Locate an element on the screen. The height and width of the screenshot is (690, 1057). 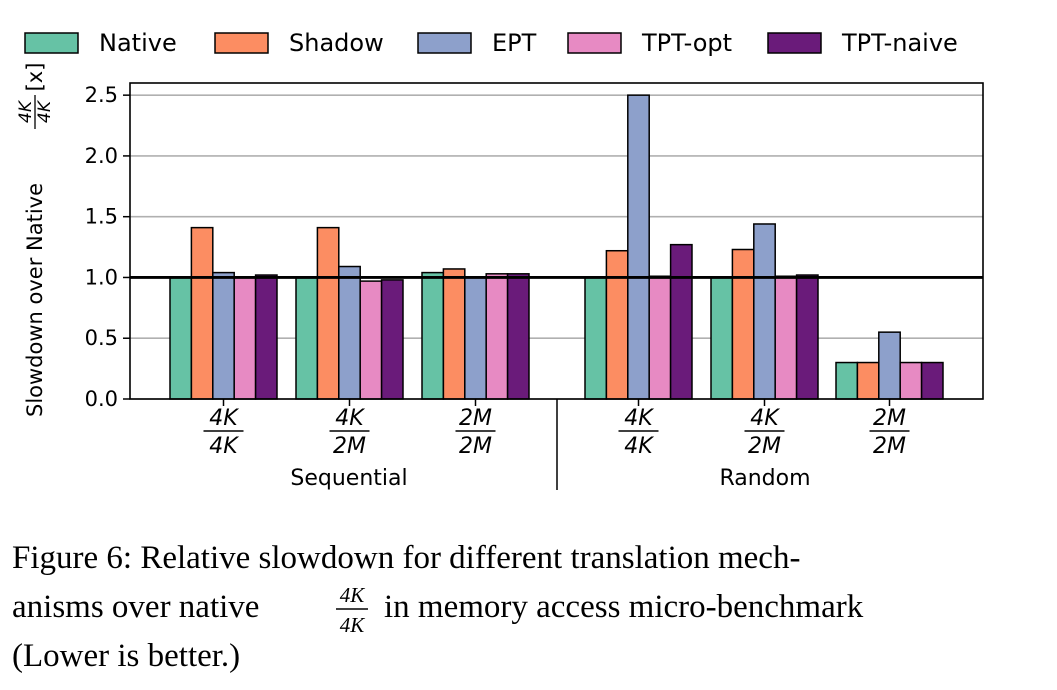
y-tick-label: 2.5 is located at coordinates (101, 95).